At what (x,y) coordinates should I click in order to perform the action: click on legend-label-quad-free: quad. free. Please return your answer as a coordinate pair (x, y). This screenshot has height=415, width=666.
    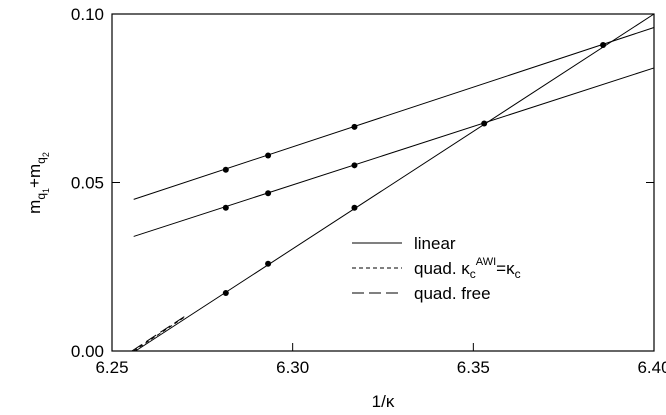
    Looking at the image, I should click on (452, 293).